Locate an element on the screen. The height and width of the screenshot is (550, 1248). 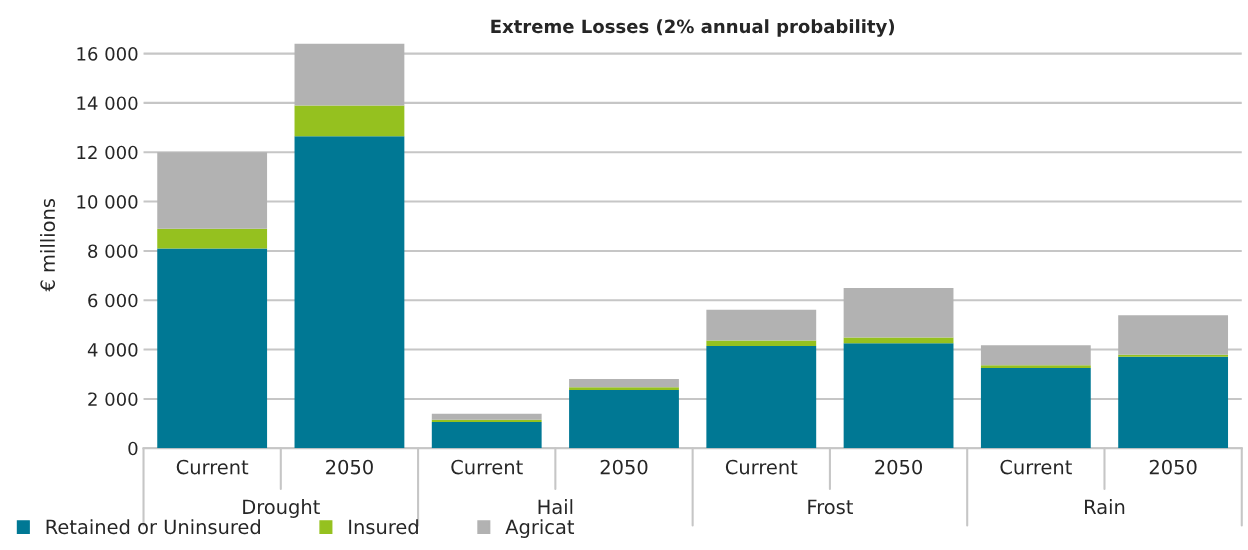
legend-label: Agricat is located at coordinates (540, 528).